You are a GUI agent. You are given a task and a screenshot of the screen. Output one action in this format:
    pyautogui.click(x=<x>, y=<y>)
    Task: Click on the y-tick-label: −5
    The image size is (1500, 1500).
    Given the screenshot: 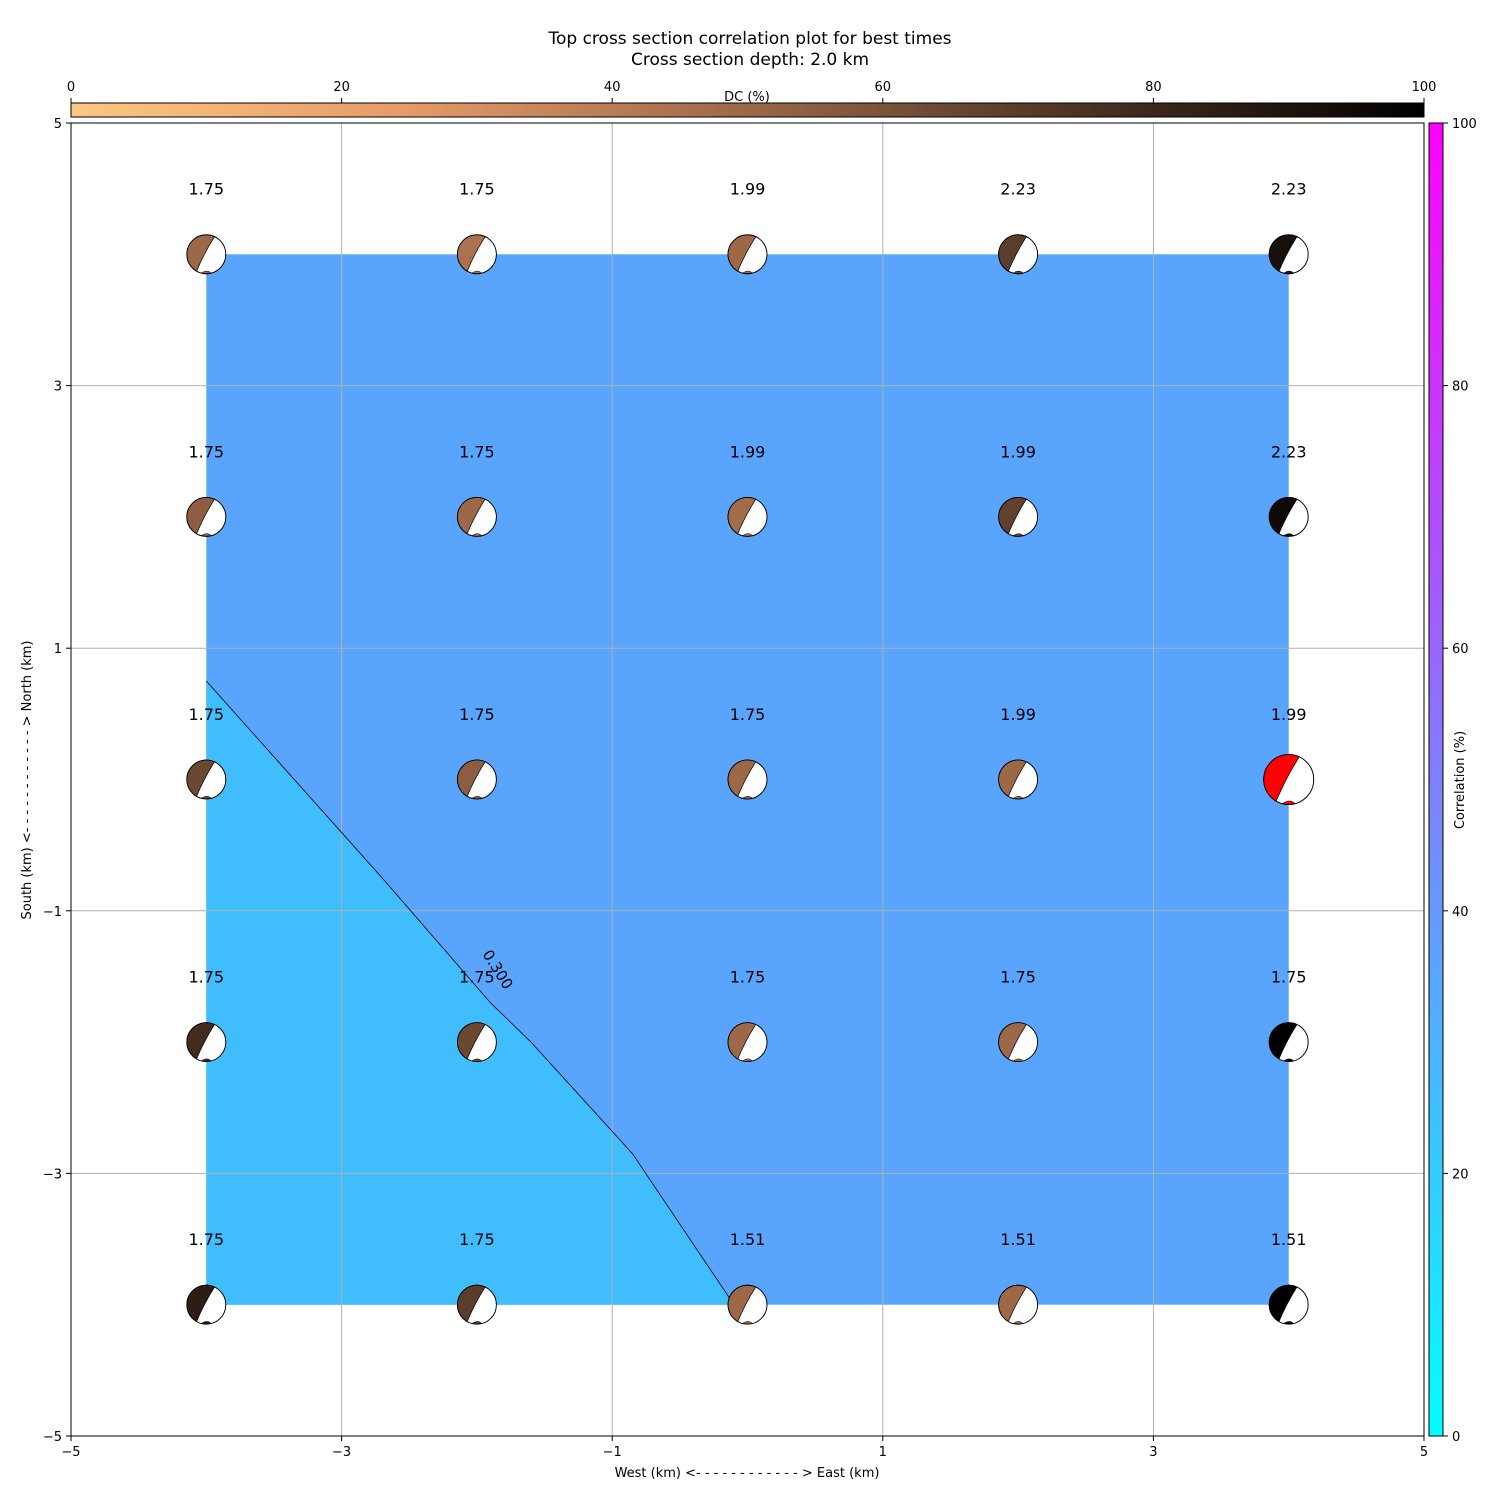 What is the action you would take?
    pyautogui.click(x=52, y=1437)
    